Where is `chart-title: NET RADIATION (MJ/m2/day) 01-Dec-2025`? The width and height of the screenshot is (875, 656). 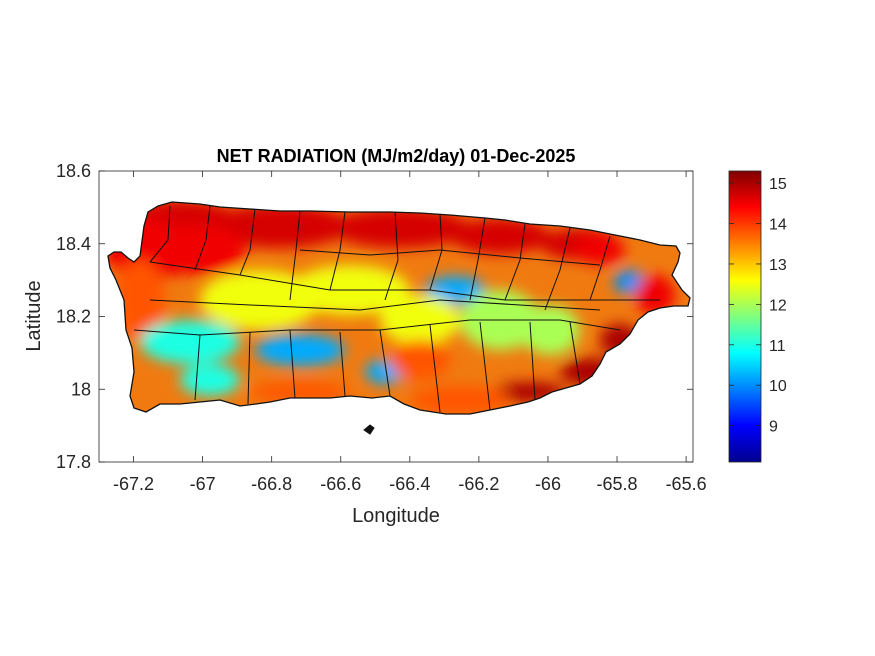
chart-title: NET RADIATION (MJ/m2/day) 01-Dec-2025 is located at coordinates (396, 156).